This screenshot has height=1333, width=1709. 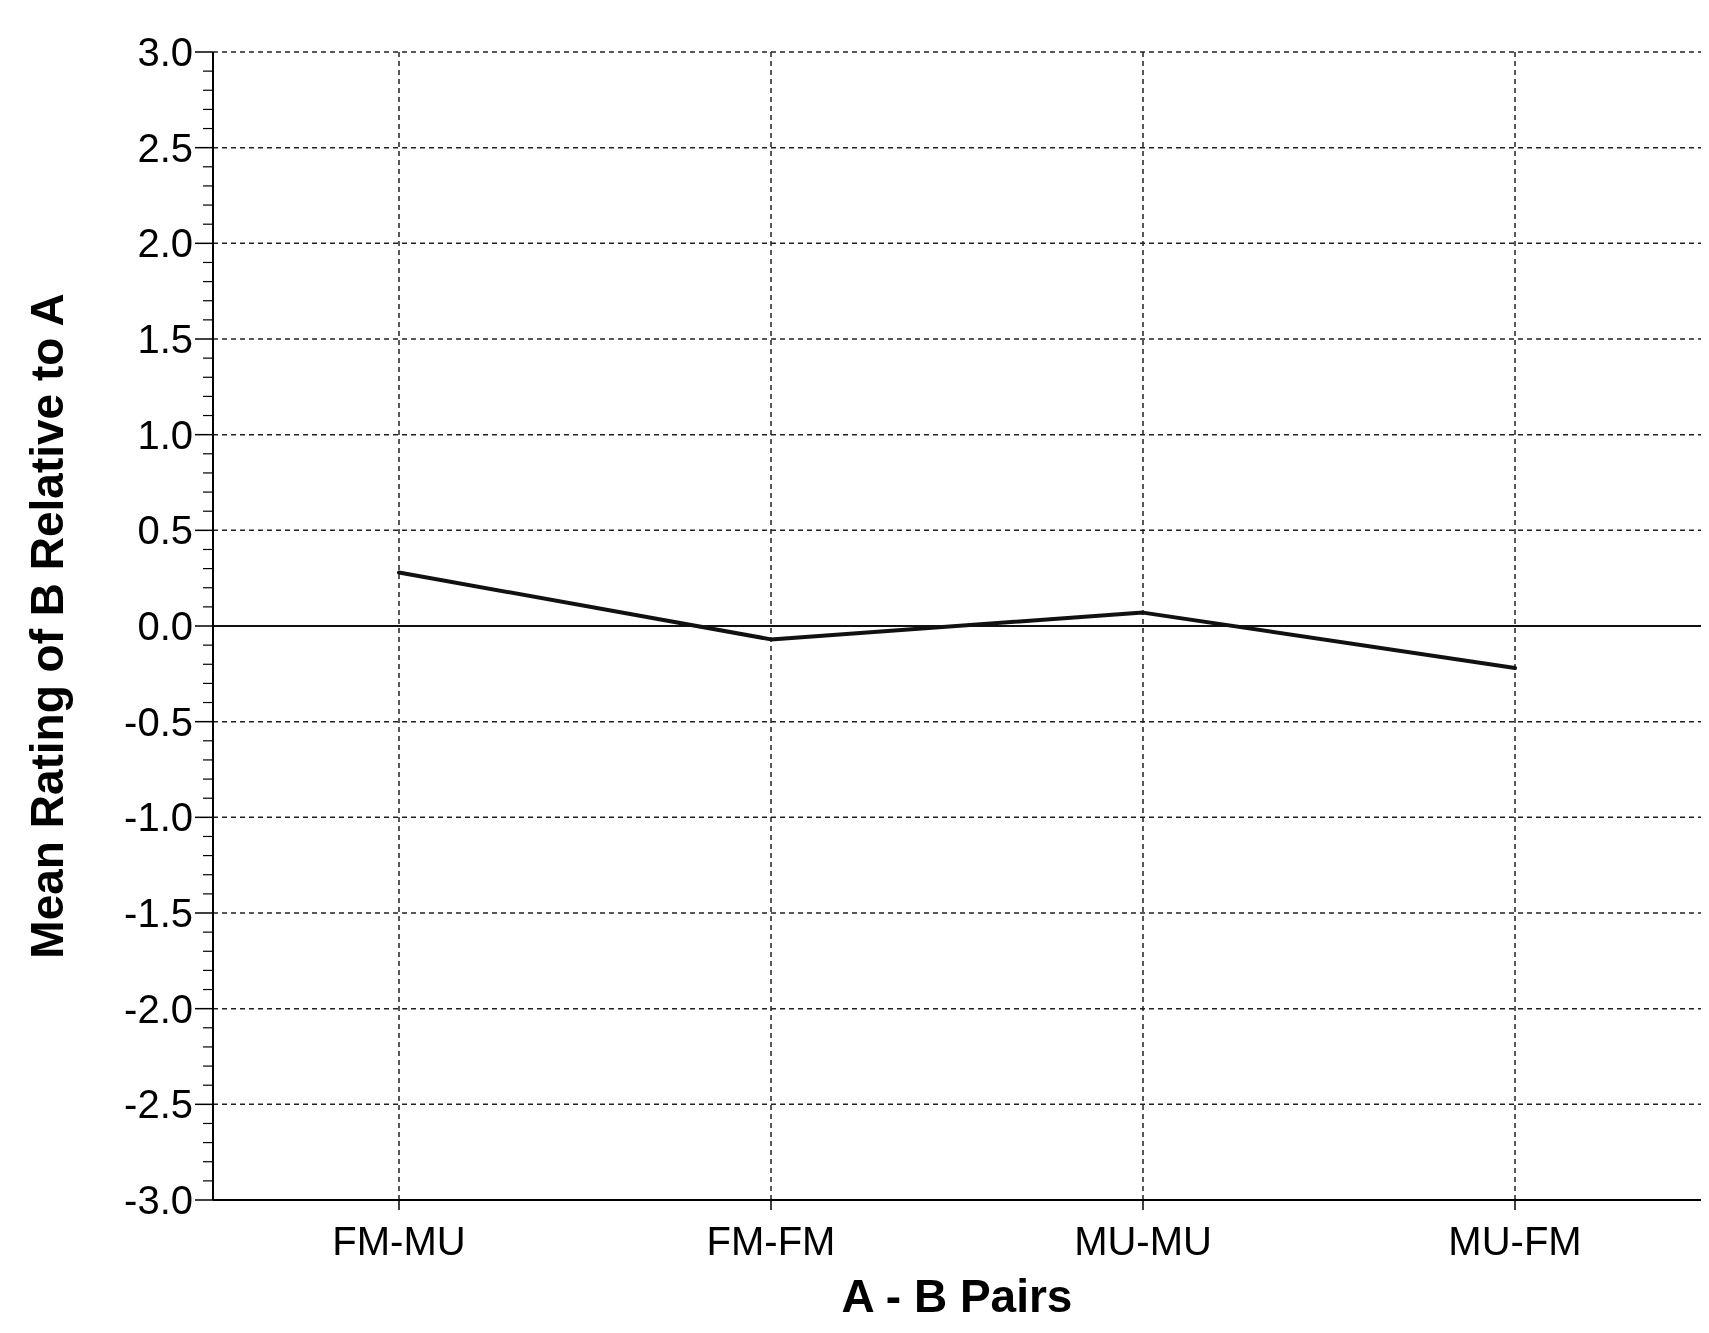 What do you see at coordinates (399, 1241) in the screenshot?
I see `x-tick-label: FM-MU` at bounding box center [399, 1241].